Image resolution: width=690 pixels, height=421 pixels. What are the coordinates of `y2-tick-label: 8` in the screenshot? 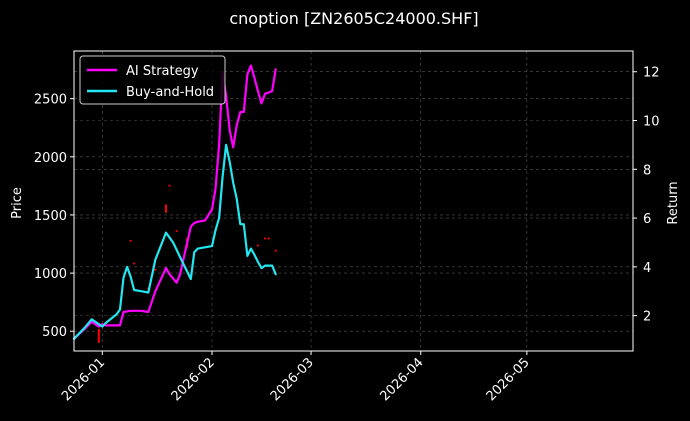 It's located at (647, 170).